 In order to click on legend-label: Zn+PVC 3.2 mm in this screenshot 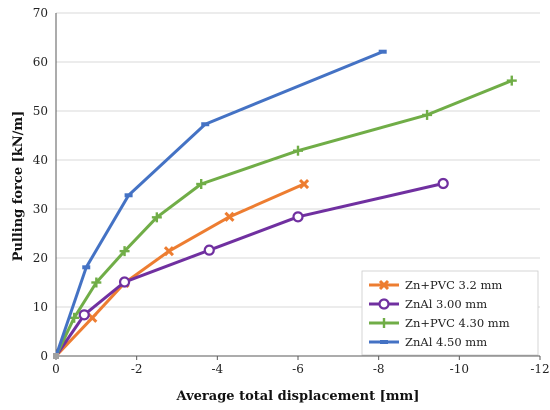, I will do `click(453, 285)`.